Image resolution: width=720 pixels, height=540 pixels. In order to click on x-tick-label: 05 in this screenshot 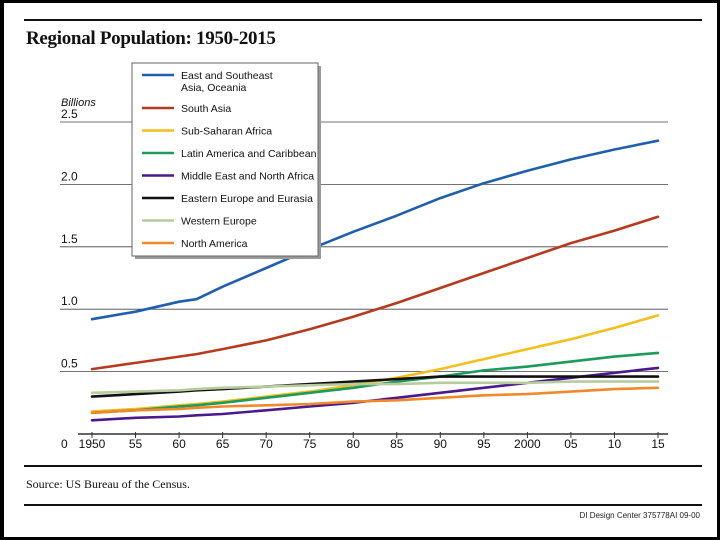, I will do `click(571, 444)`.